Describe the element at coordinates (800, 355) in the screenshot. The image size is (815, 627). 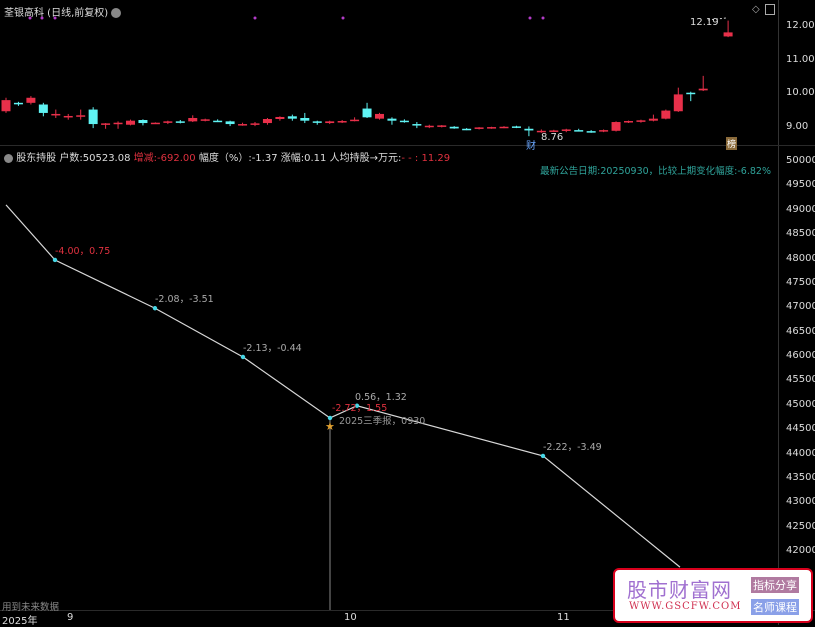
I see `holder-tick: 46000` at that location.